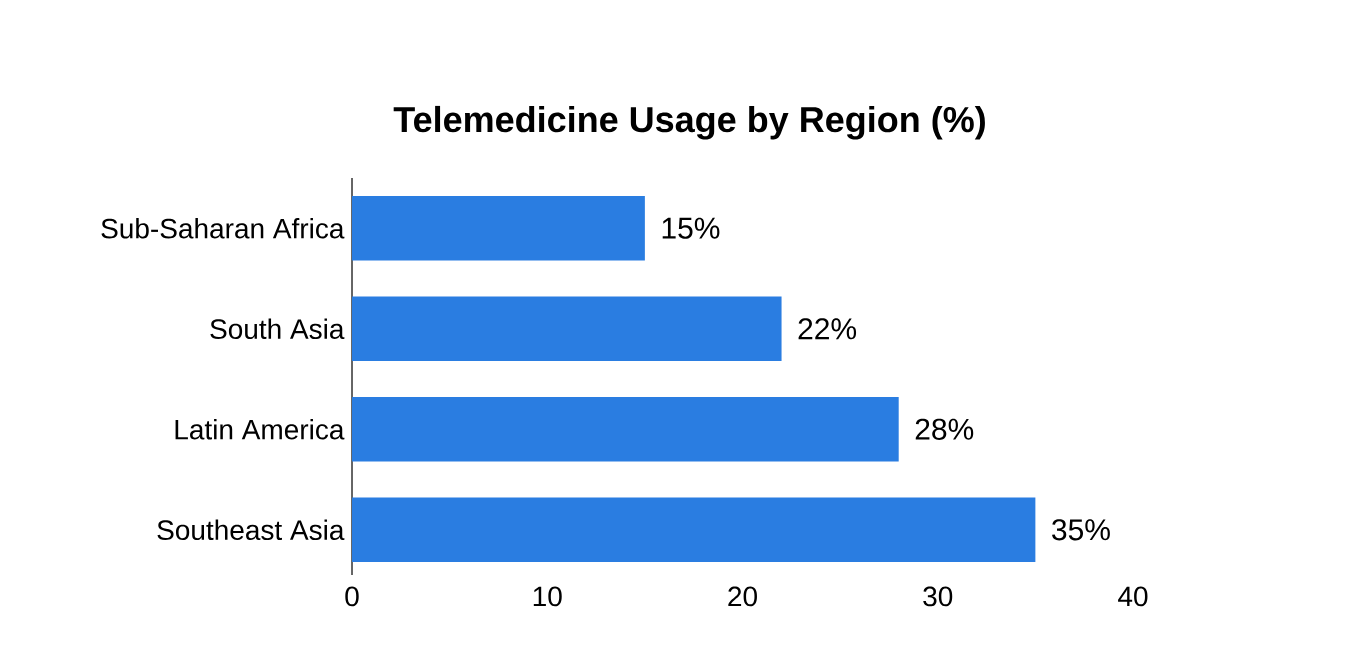  What do you see at coordinates (827, 329) in the screenshot?
I see `data-label: 22%` at bounding box center [827, 329].